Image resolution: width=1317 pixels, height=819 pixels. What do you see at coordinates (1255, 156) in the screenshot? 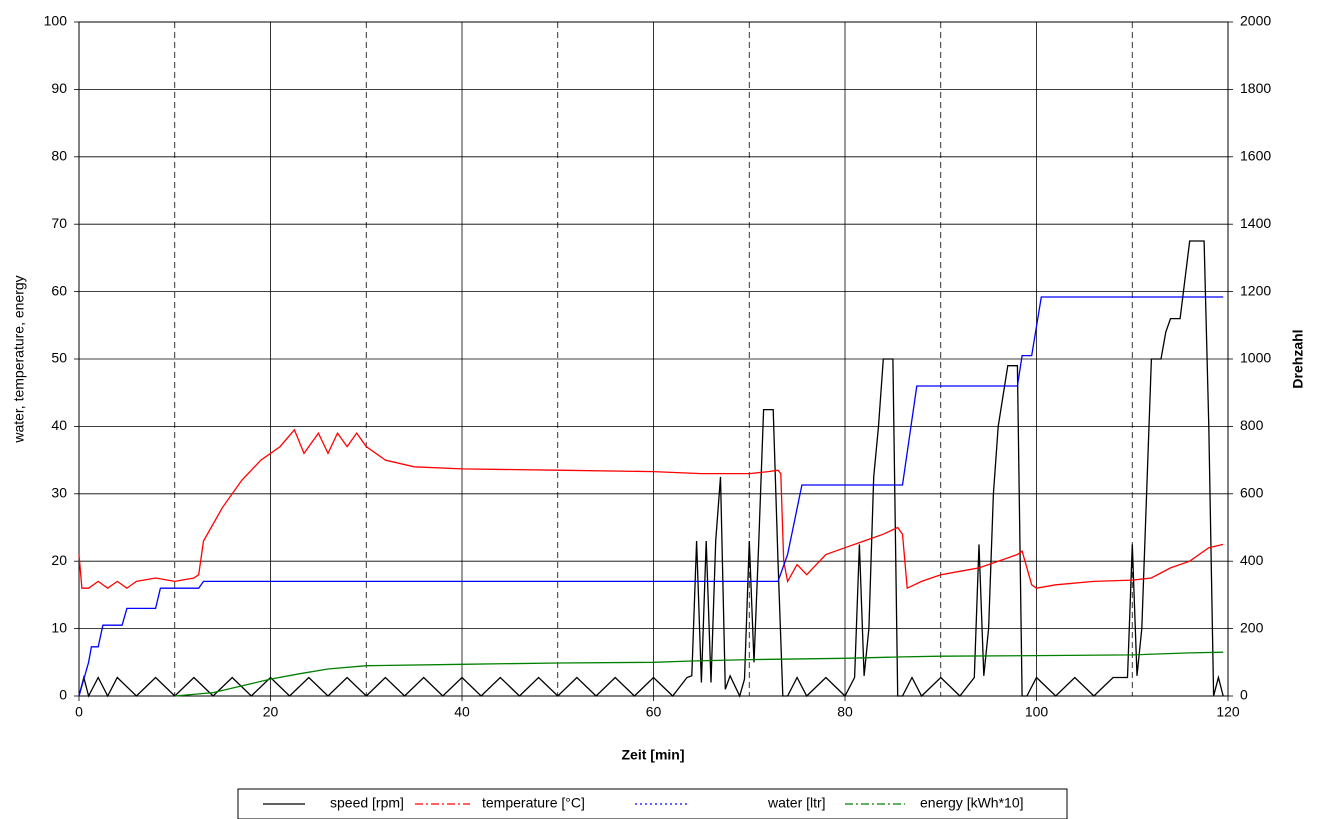
I see `y2-tick-label: 1600` at bounding box center [1255, 156].